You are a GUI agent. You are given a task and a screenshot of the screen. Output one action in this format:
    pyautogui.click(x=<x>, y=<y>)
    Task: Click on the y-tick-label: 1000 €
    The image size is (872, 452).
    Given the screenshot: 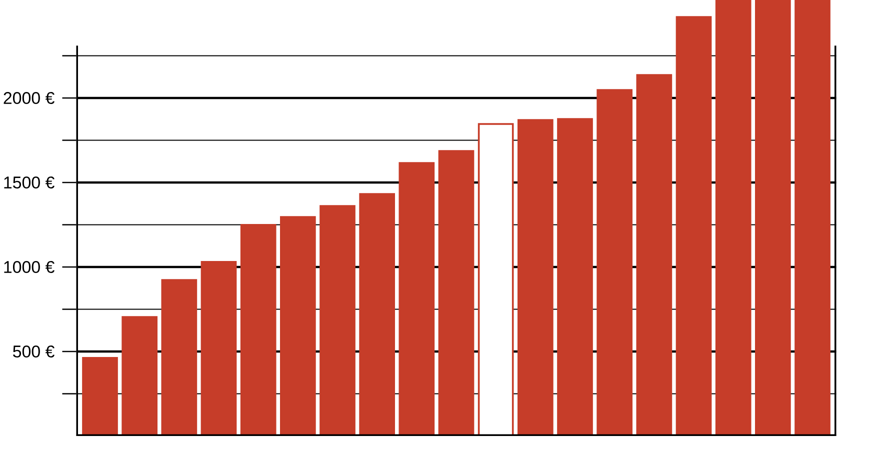 What is the action you would take?
    pyautogui.click(x=29, y=267)
    